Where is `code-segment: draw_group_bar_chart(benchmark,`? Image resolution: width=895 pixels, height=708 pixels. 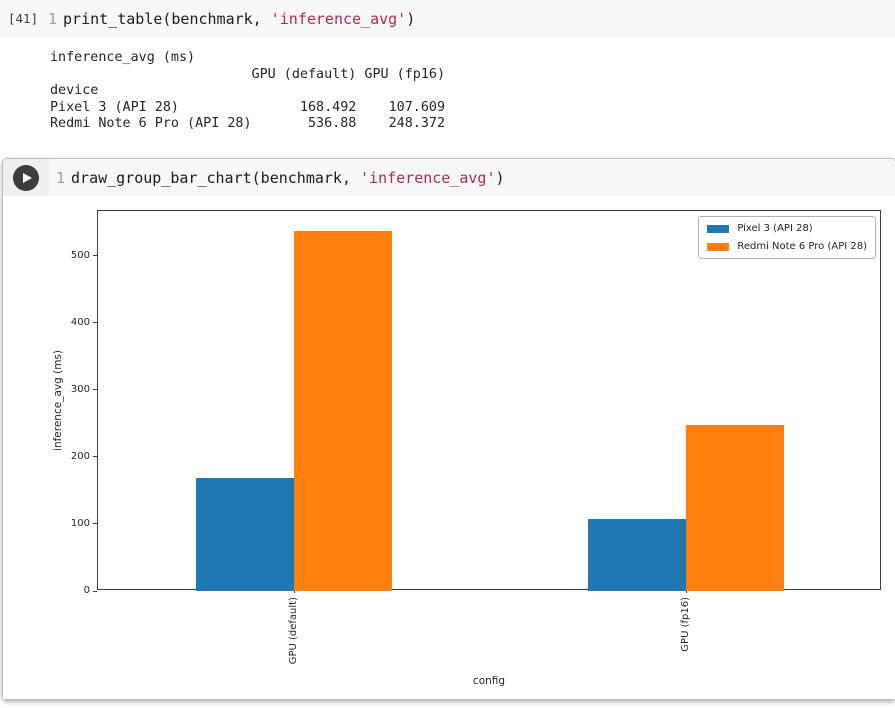 code-segment: draw_group_bar_chart(benchmark, is located at coordinates (216, 177).